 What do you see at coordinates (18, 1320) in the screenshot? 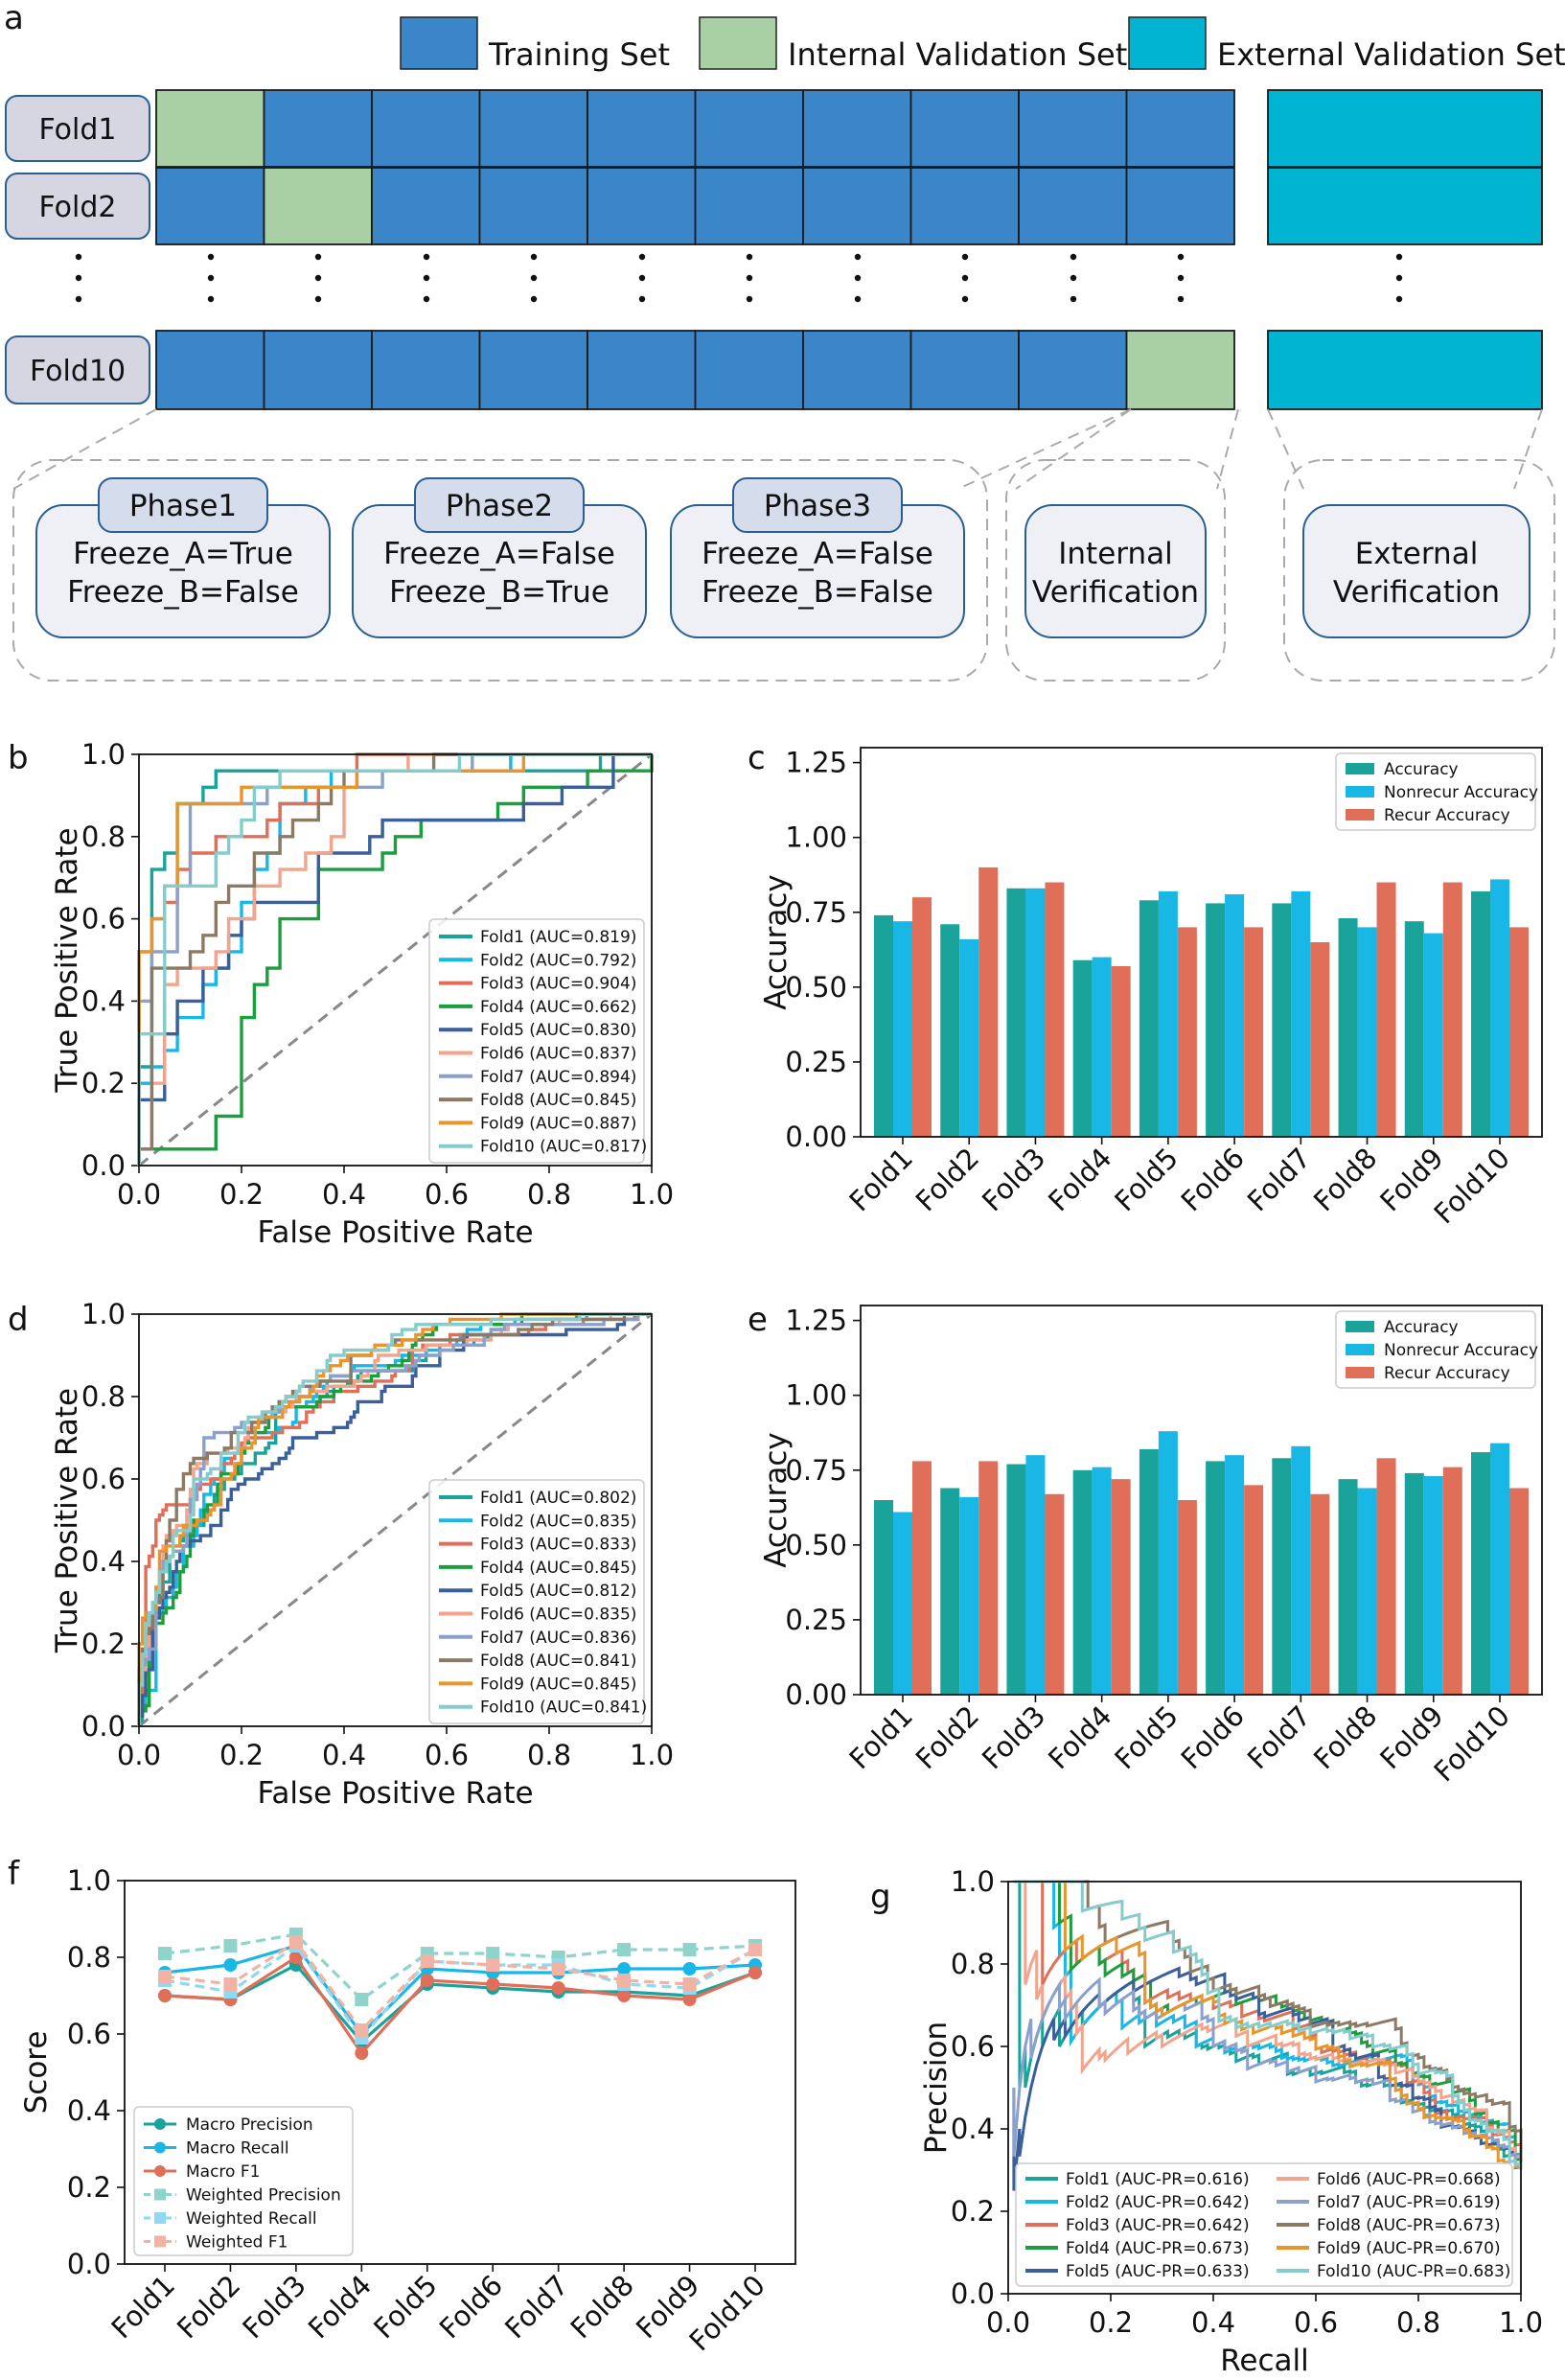
I see `panel-letter-d: d` at bounding box center [18, 1320].